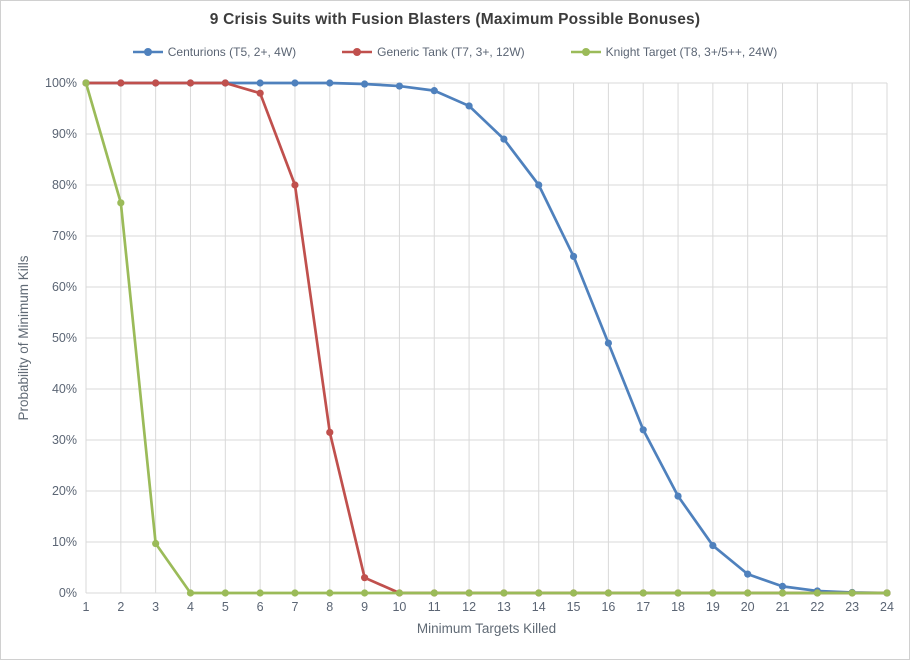  I want to click on y-tick-label: 100%, so click(61, 83).